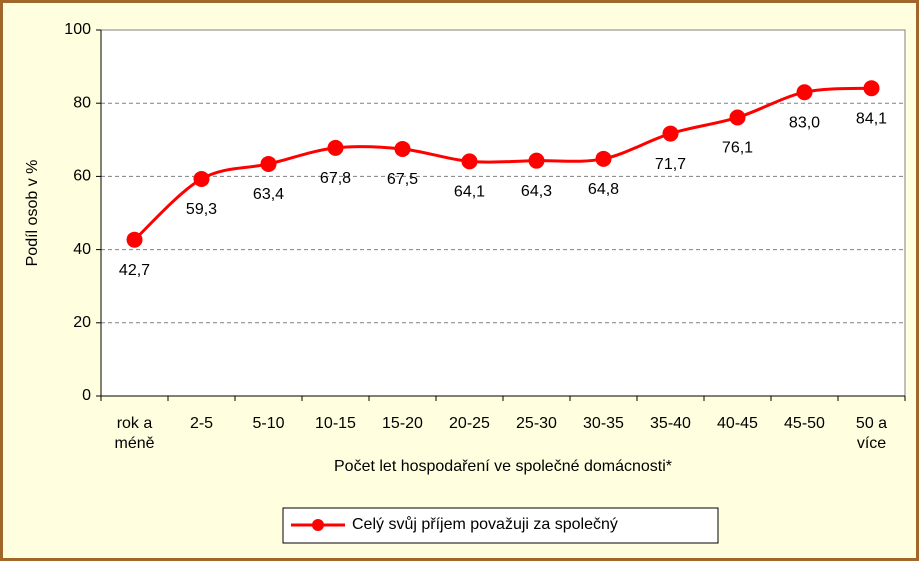  I want to click on data-label: 83,0, so click(804, 122).